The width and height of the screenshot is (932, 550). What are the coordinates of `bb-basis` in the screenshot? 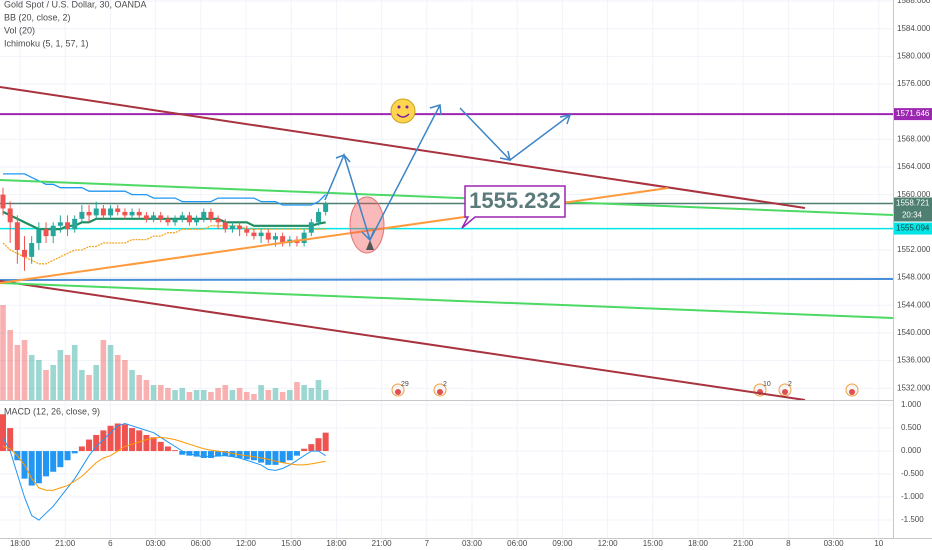 It's located at (164, 220).